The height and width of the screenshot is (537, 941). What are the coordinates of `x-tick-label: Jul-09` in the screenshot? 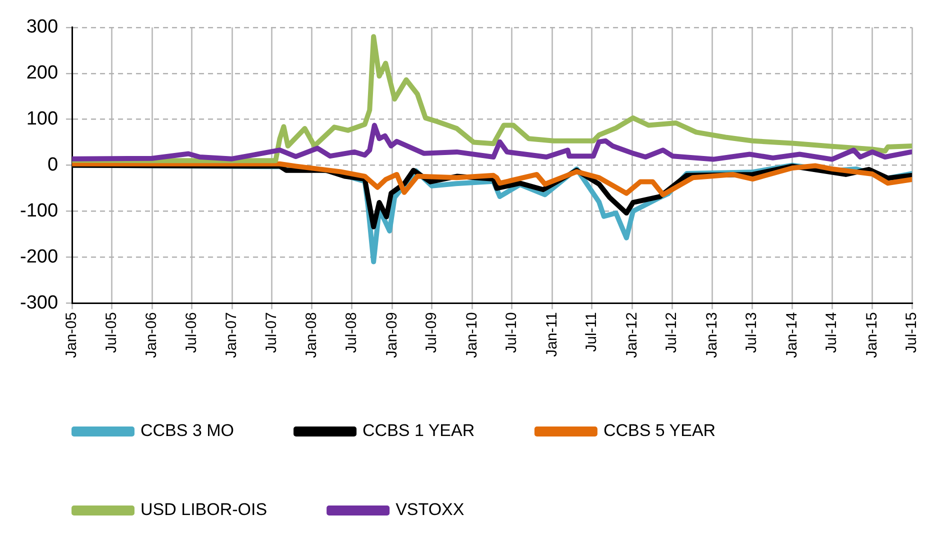 It's located at (431, 332).